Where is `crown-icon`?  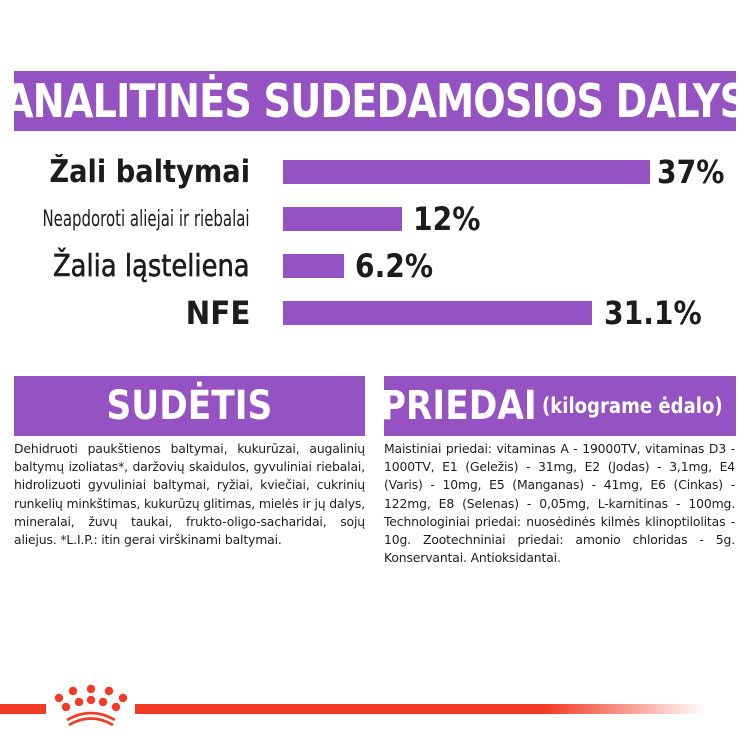
crown-icon is located at coordinates (91, 705).